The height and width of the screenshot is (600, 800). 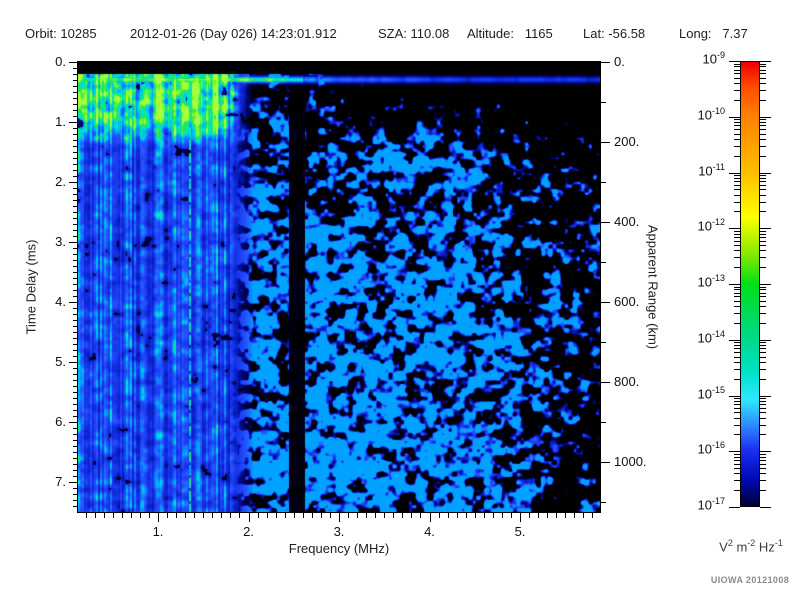 I want to click on x-tick-label: 1., so click(x=158, y=531).